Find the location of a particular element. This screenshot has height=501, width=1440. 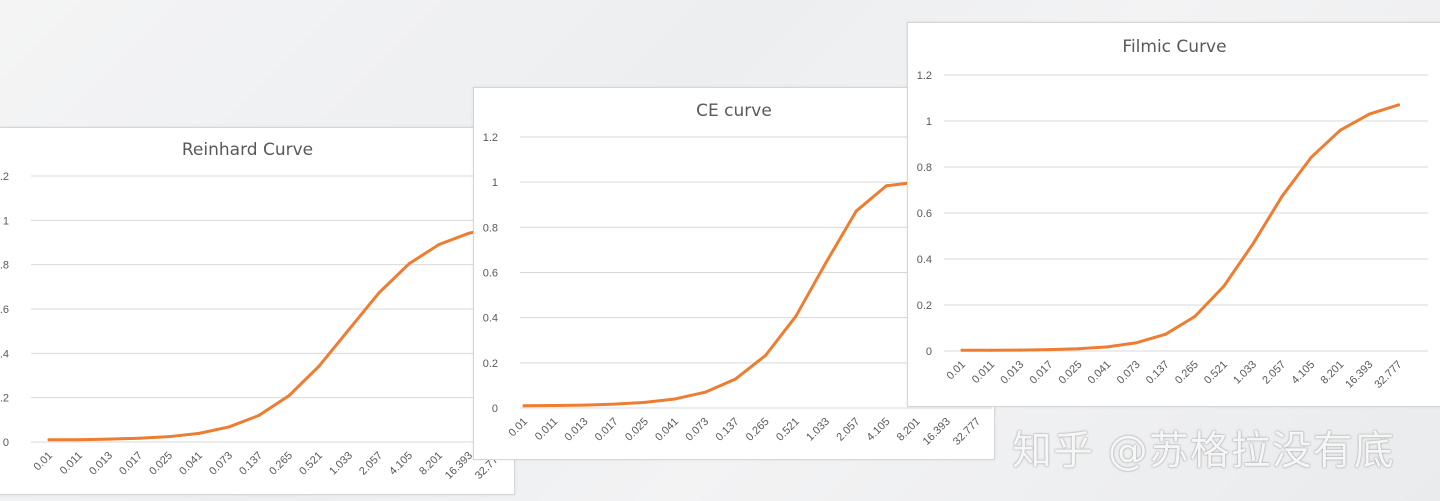

y-tick-label: 0.2 is located at coordinates (490, 364).